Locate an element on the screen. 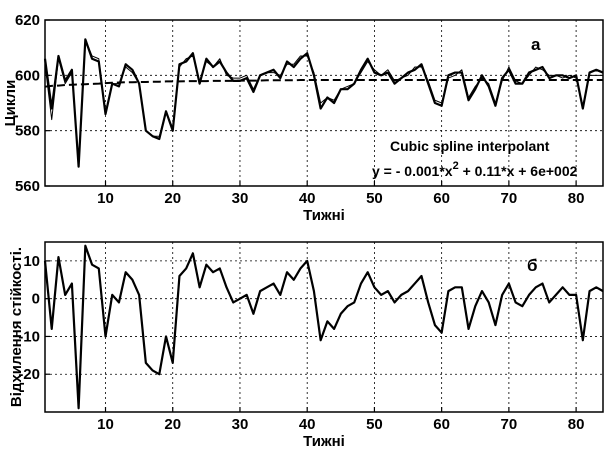 Image resolution: width=604 pixels, height=457 pixels. y-axis-label: Відхилення стійкості. is located at coordinates (16, 327).